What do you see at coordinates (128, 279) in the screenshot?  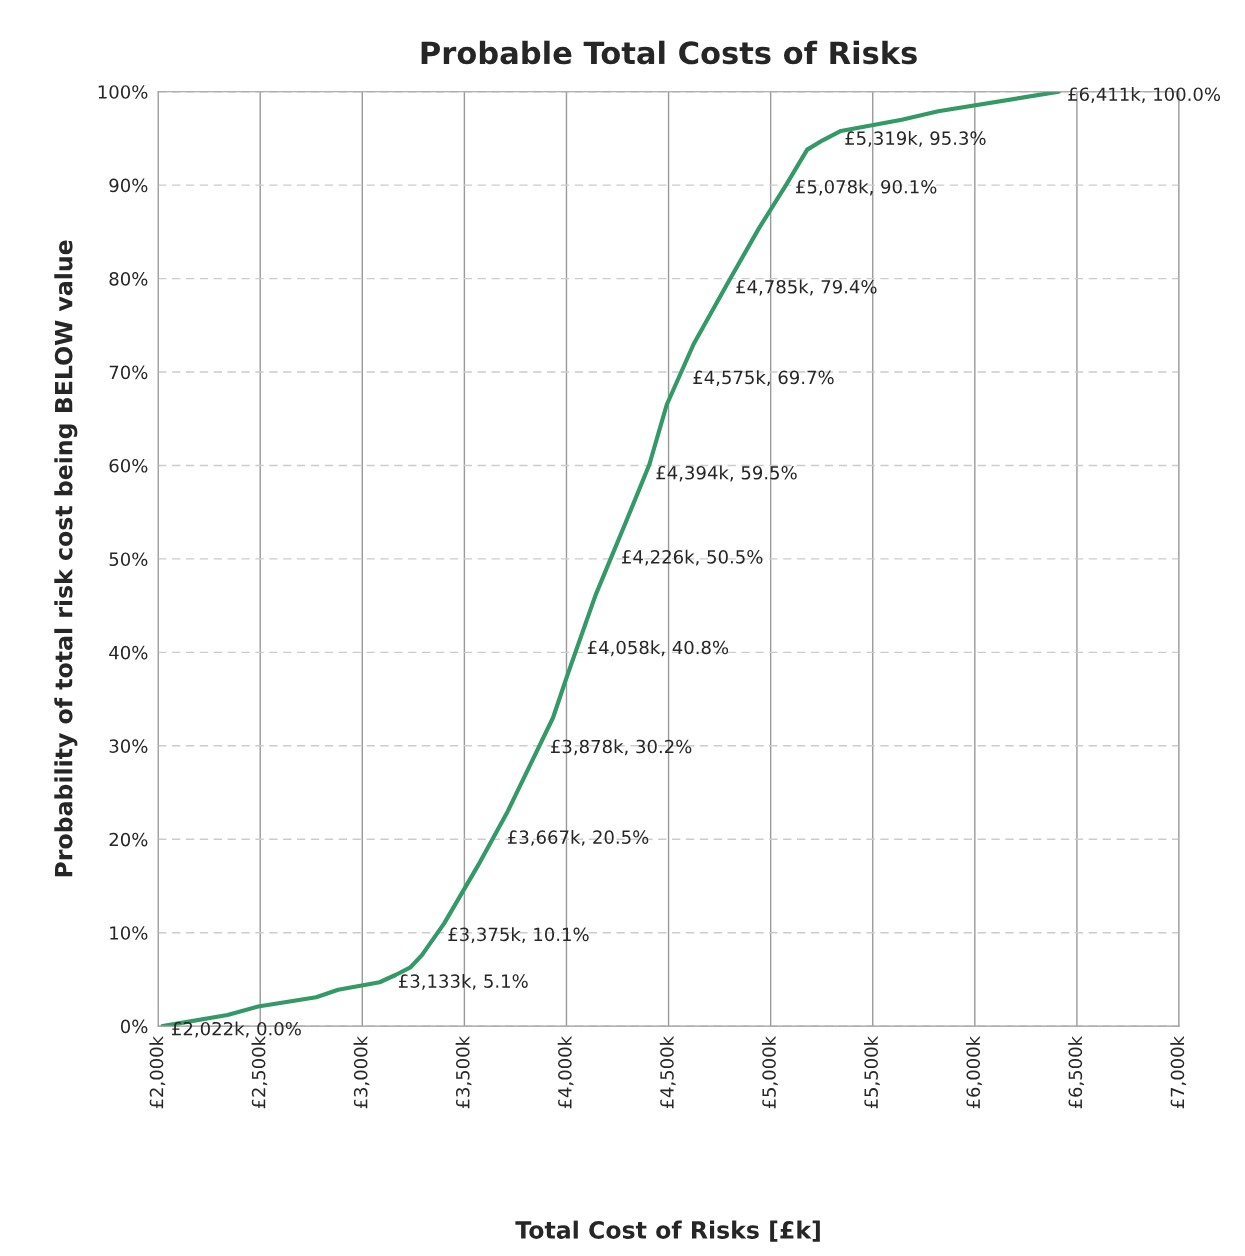 I see `y-tick-label: 80%` at bounding box center [128, 279].